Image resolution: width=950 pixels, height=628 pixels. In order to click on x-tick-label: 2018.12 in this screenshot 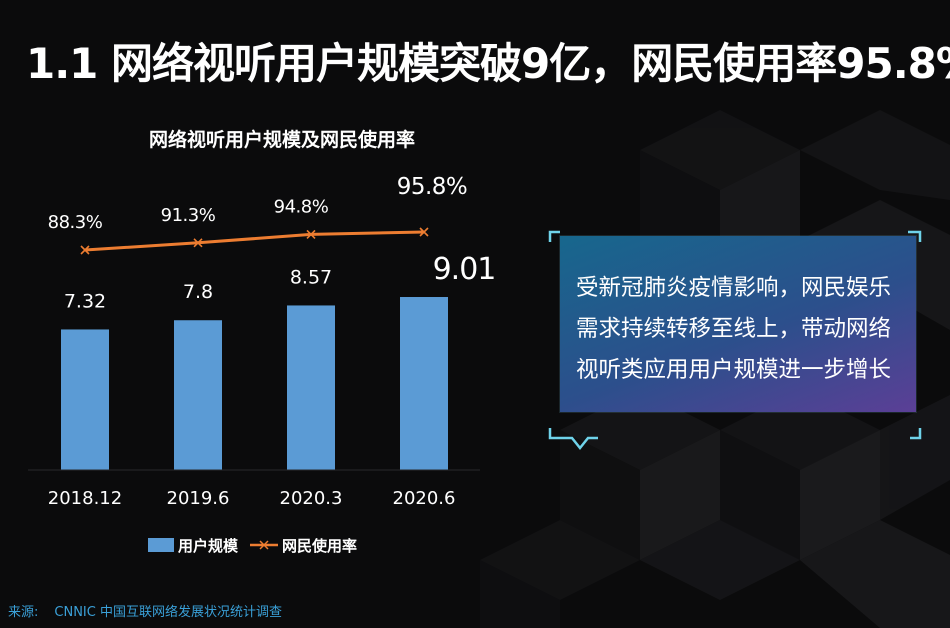, I will do `click(85, 498)`.